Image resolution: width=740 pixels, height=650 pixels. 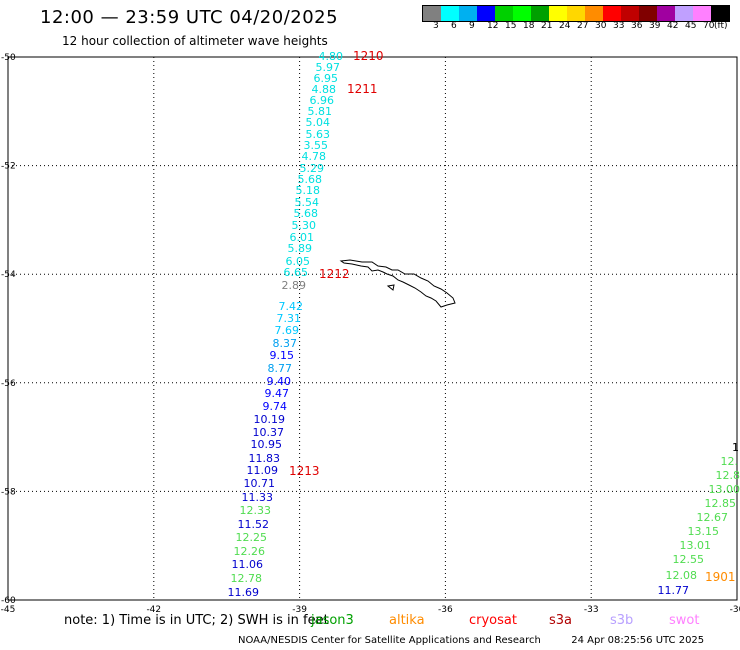 What do you see at coordinates (565, 26) in the screenshot?
I see `color-scale-label: 24` at bounding box center [565, 26].